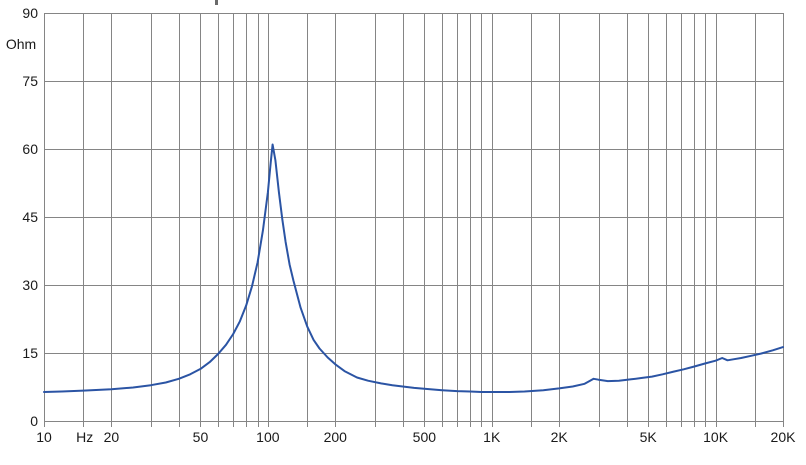  Describe the element at coordinates (30, 81) in the screenshot. I see `y-tick-label: 75` at that location.